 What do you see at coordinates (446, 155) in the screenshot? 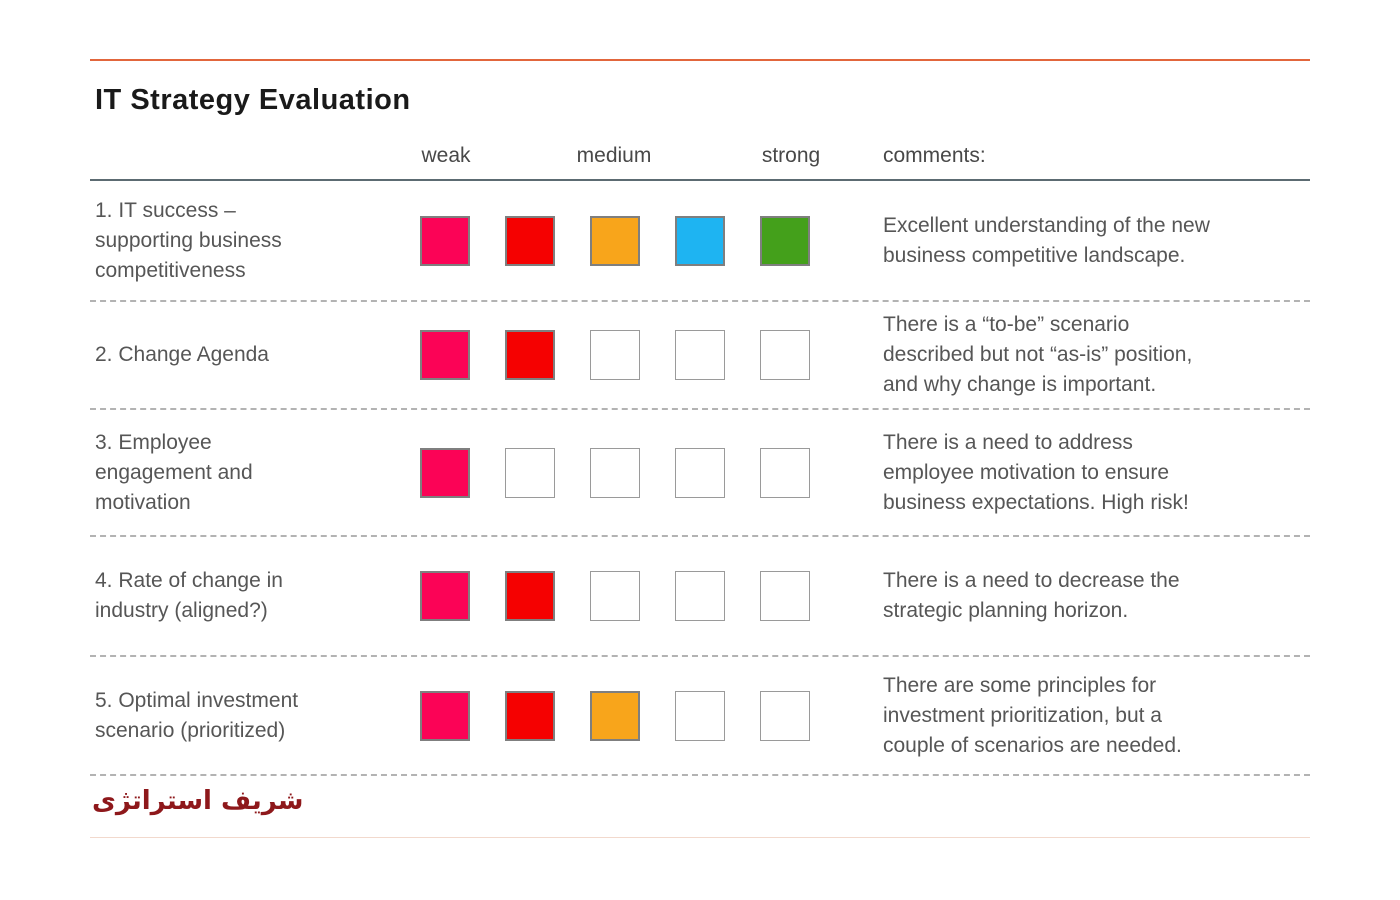
I see `column-header-weak: weak` at bounding box center [446, 155].